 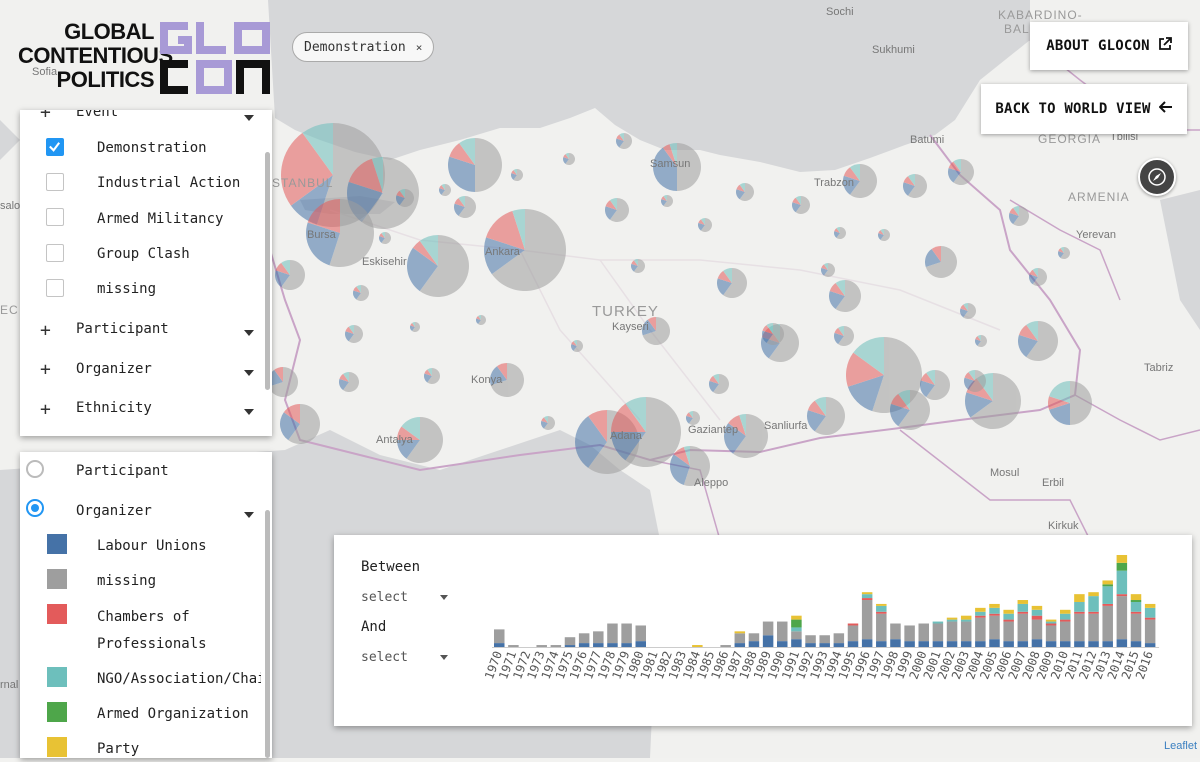 What do you see at coordinates (122, 329) in the screenshot?
I see `filter-group-participant: Participant` at bounding box center [122, 329].